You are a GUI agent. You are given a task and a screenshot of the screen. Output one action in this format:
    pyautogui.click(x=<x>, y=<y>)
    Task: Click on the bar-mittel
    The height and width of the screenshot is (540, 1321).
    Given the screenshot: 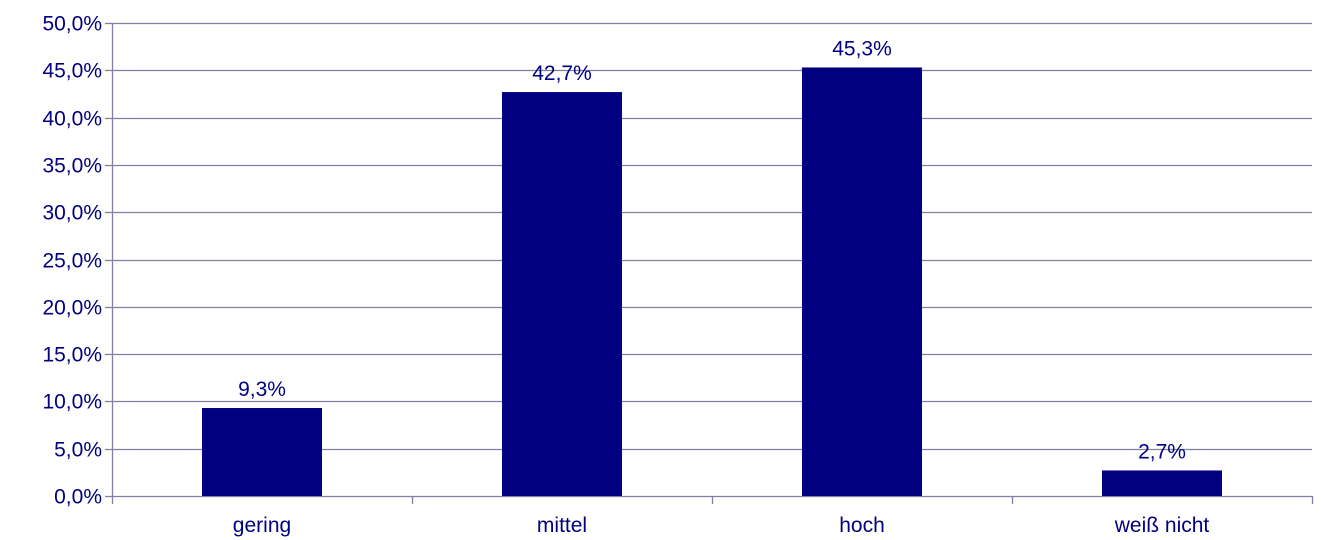 What is the action you would take?
    pyautogui.click(x=562, y=294)
    